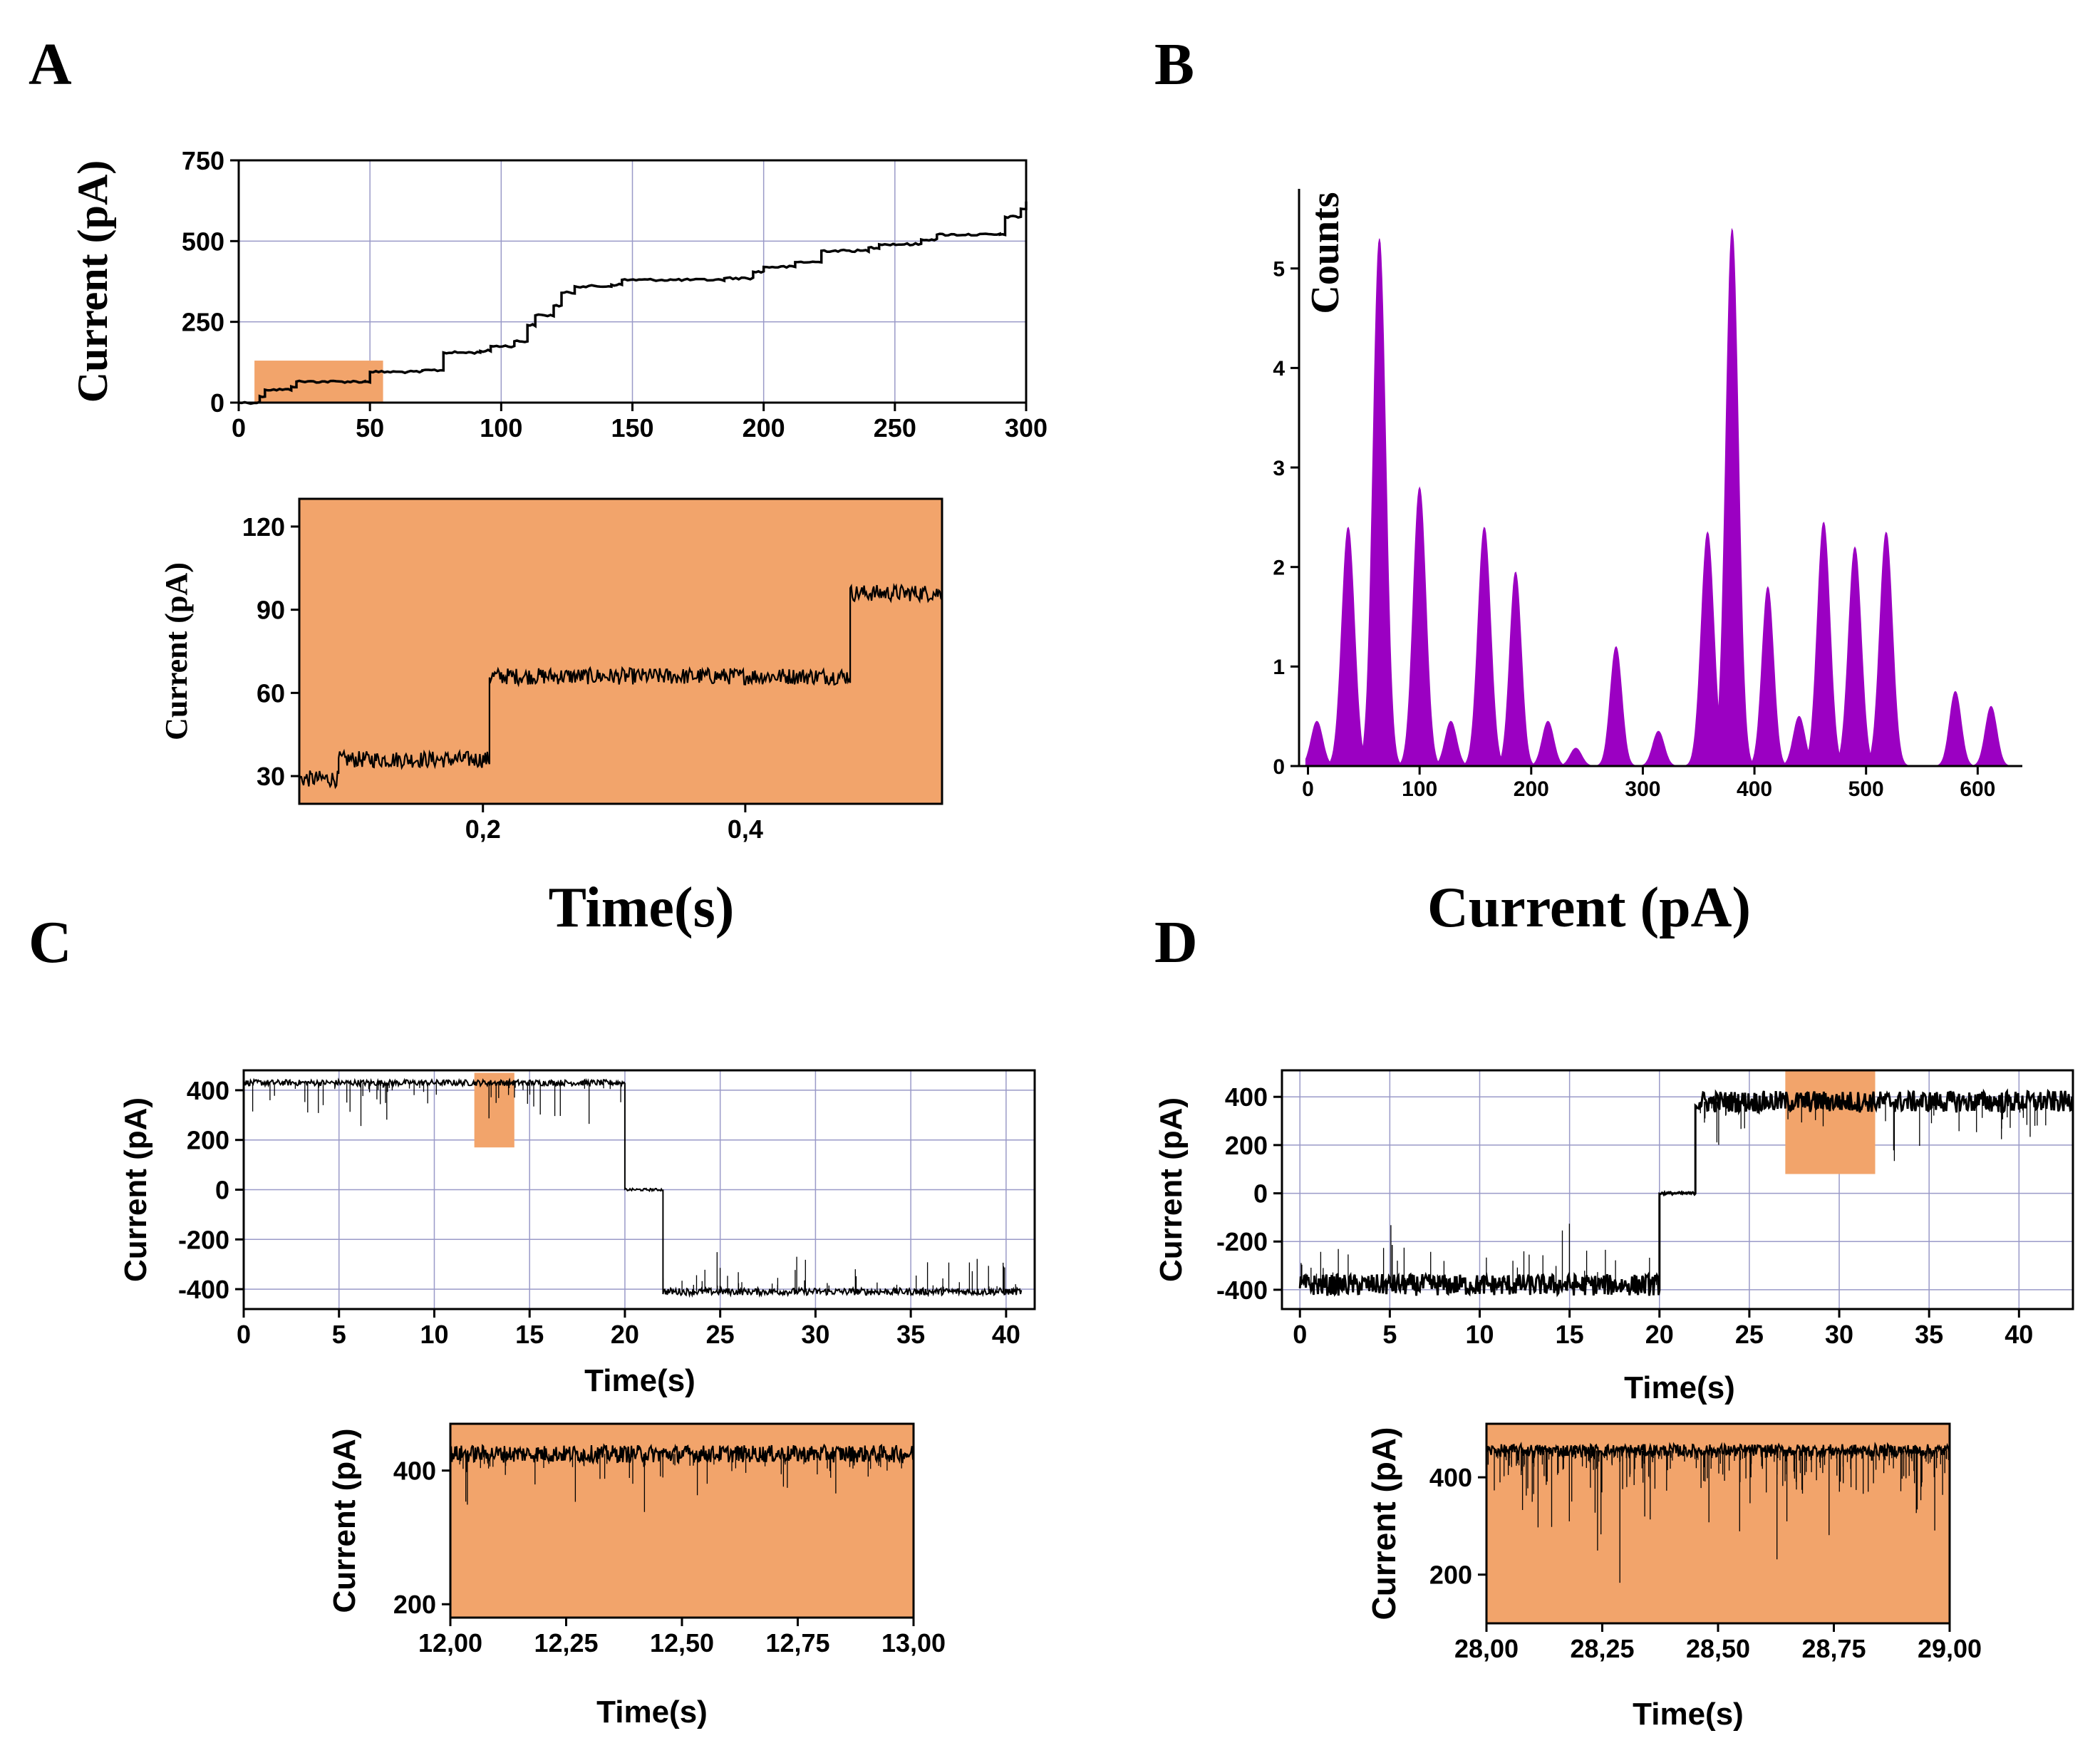  Describe the element at coordinates (1755, 789) in the screenshot. I see `x-tick-label: 400` at that location.